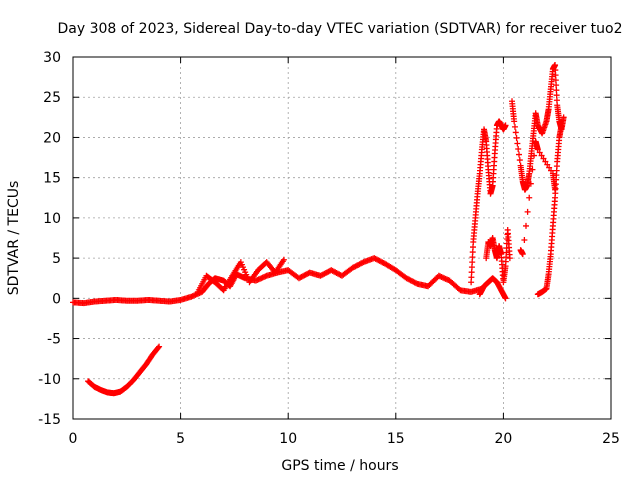 The width and height of the screenshot is (640, 480). What do you see at coordinates (288, 439) in the screenshot?
I see `x-tick-label: 10` at bounding box center [288, 439].